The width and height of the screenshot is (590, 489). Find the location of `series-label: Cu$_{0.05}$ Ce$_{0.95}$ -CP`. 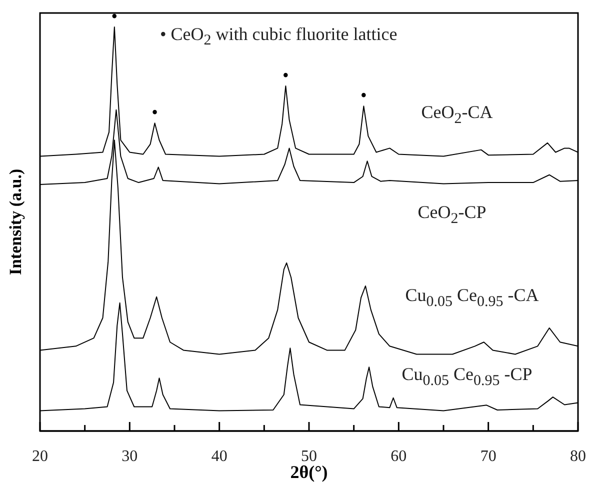

series-label: Cu$_{0.05}$ Ce$_{0.95}$ -CP is located at coordinates (467, 377).